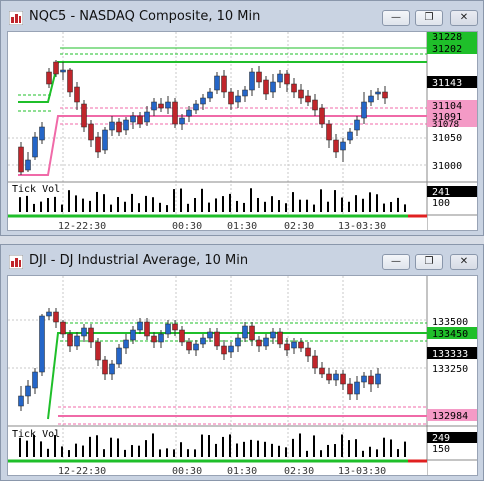 The height and width of the screenshot is (481, 484). What do you see at coordinates (299, 226) in the screenshot?
I see `time-label-3: 02:30` at bounding box center [299, 226].